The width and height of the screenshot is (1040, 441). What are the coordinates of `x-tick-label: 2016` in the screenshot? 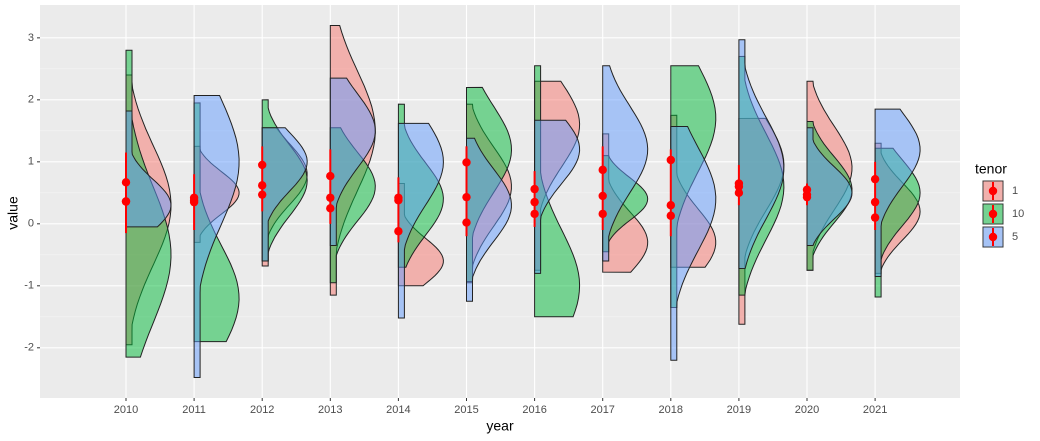 It's located at (534, 410).